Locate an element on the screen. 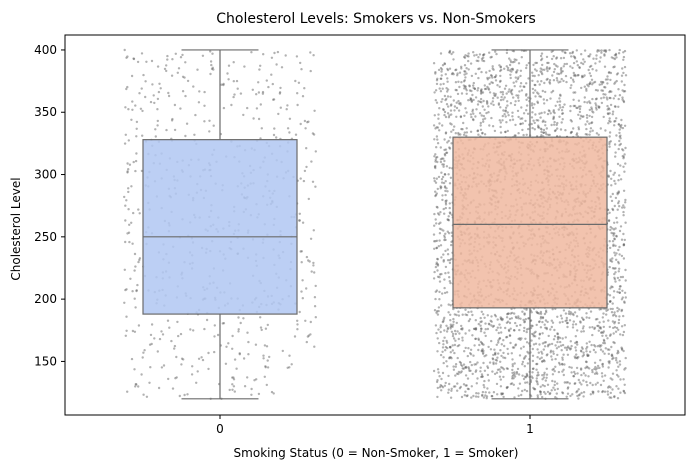 The image size is (695, 470). y-tick-label: 250 is located at coordinates (45, 237).